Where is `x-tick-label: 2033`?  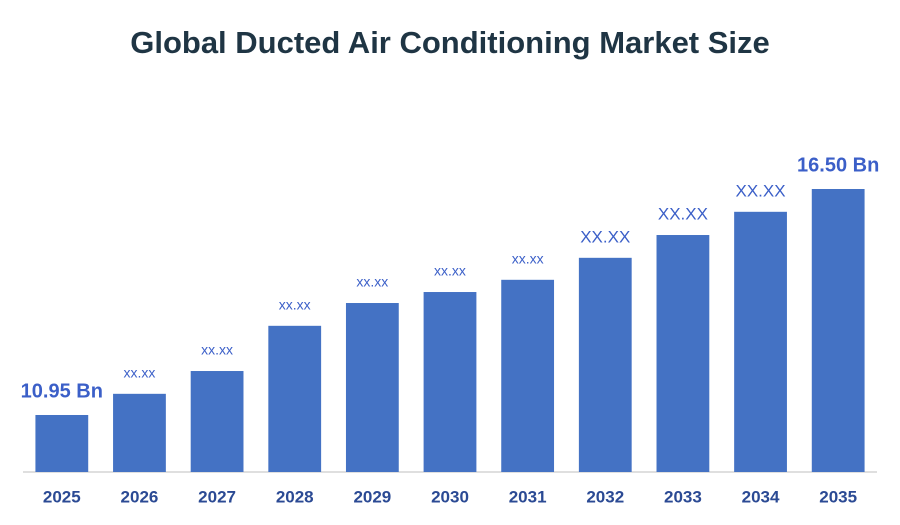
x-tick-label: 2033 is located at coordinates (683, 496).